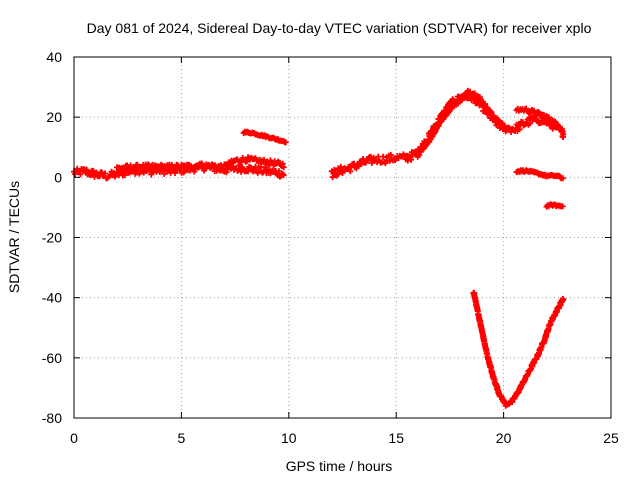 This screenshot has height=480, width=640. I want to click on series-arc-afternoon-upper, so click(463, 116).